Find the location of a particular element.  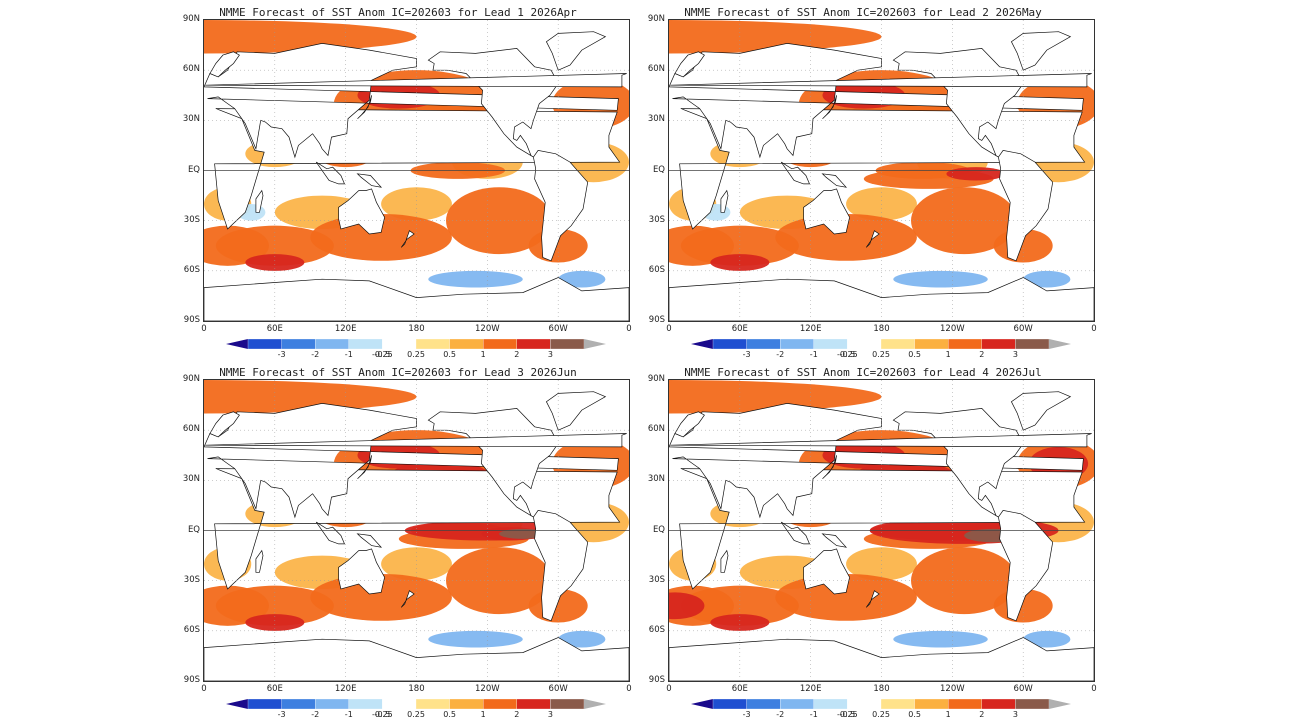

lon-tick-label: 60W is located at coordinates (558, 329).